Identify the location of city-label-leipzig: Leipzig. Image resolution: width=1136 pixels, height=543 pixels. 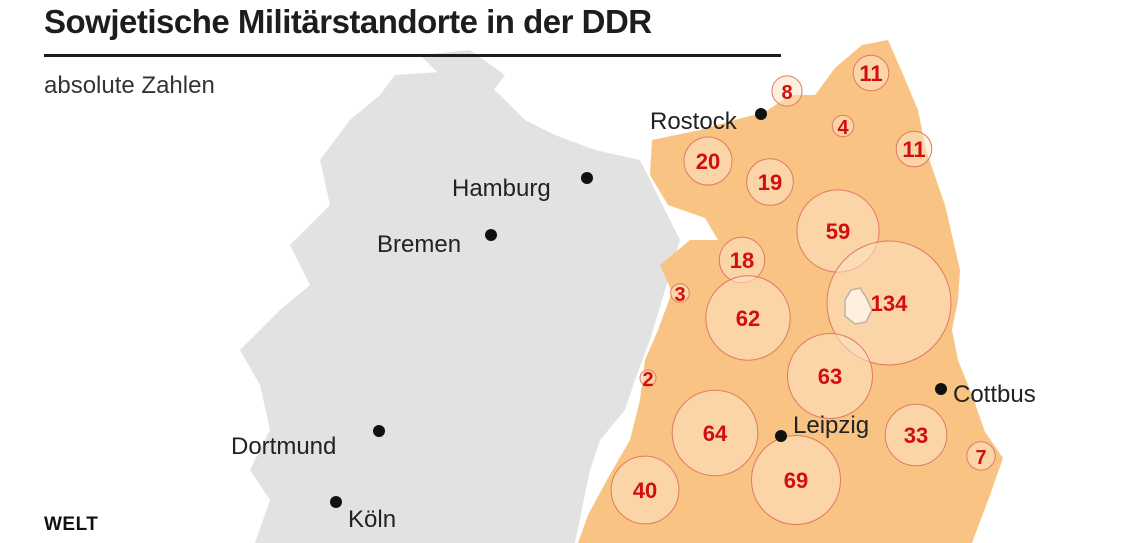
(831, 425).